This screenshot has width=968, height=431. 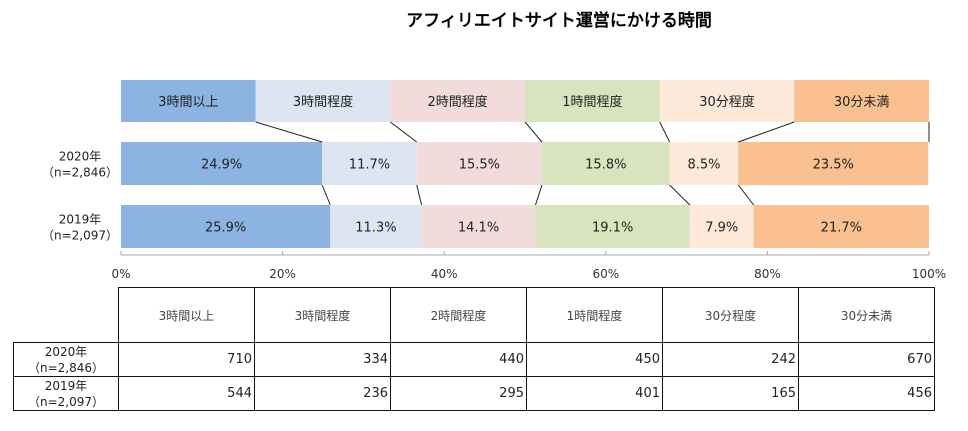 I want to click on table-cell: 450, so click(x=594, y=359).